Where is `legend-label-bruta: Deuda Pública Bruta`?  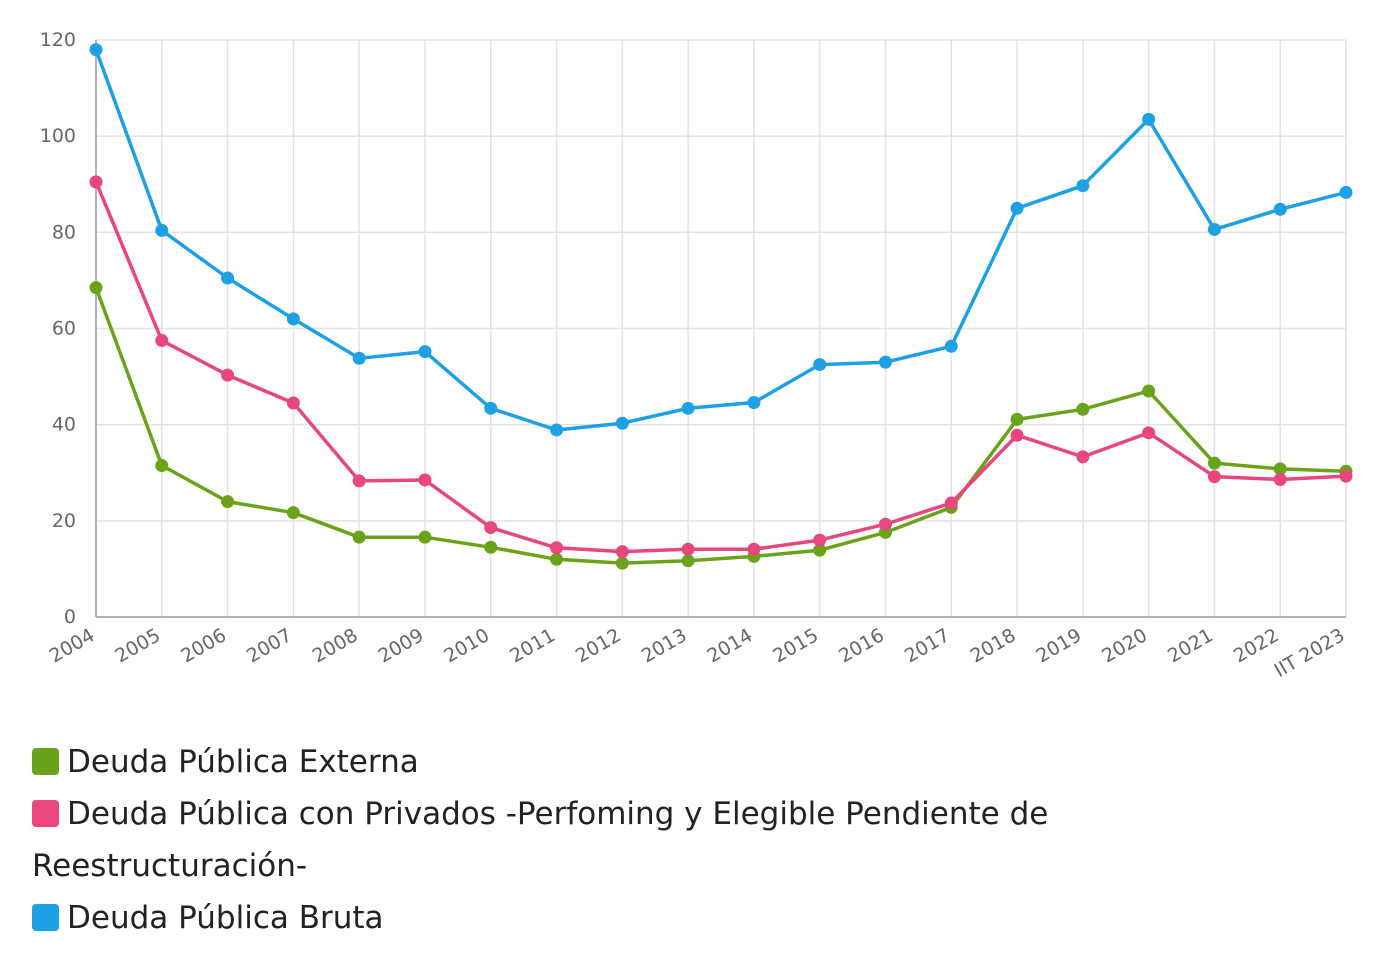
legend-label-bruta: Deuda Pública Bruta is located at coordinates (225, 918).